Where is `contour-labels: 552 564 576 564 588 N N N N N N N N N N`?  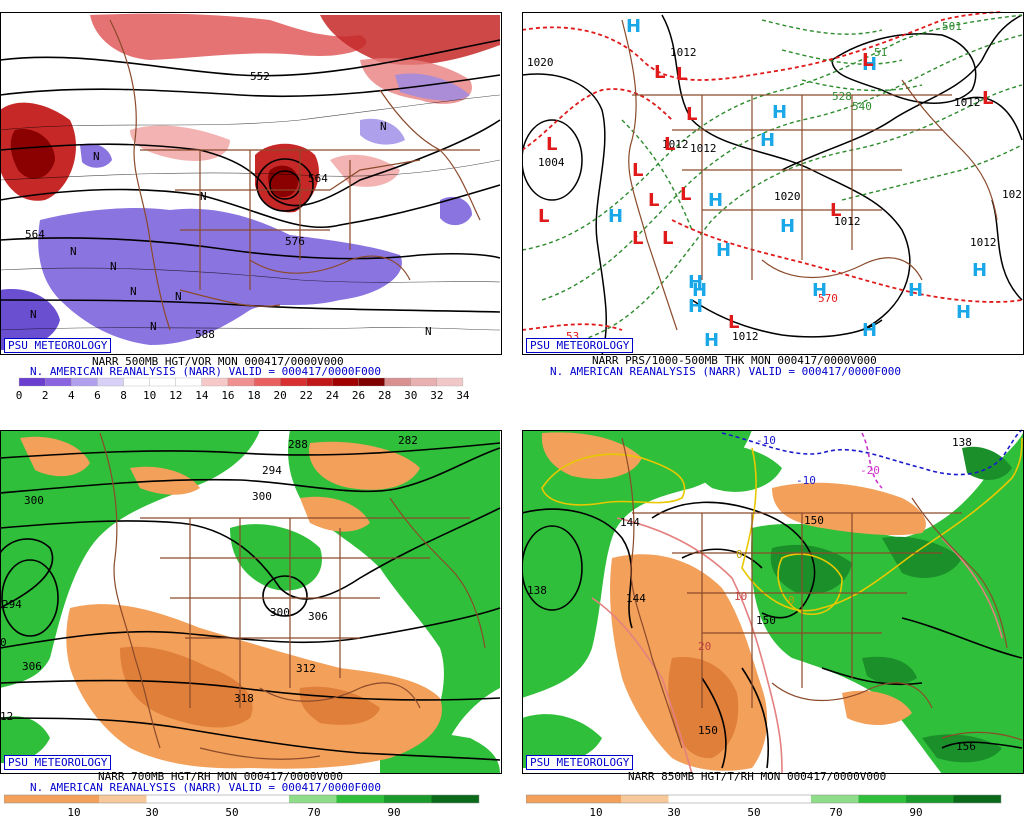 contour-labels: 552 564 576 564 588 N N N N N N N N N N is located at coordinates (228, 205).